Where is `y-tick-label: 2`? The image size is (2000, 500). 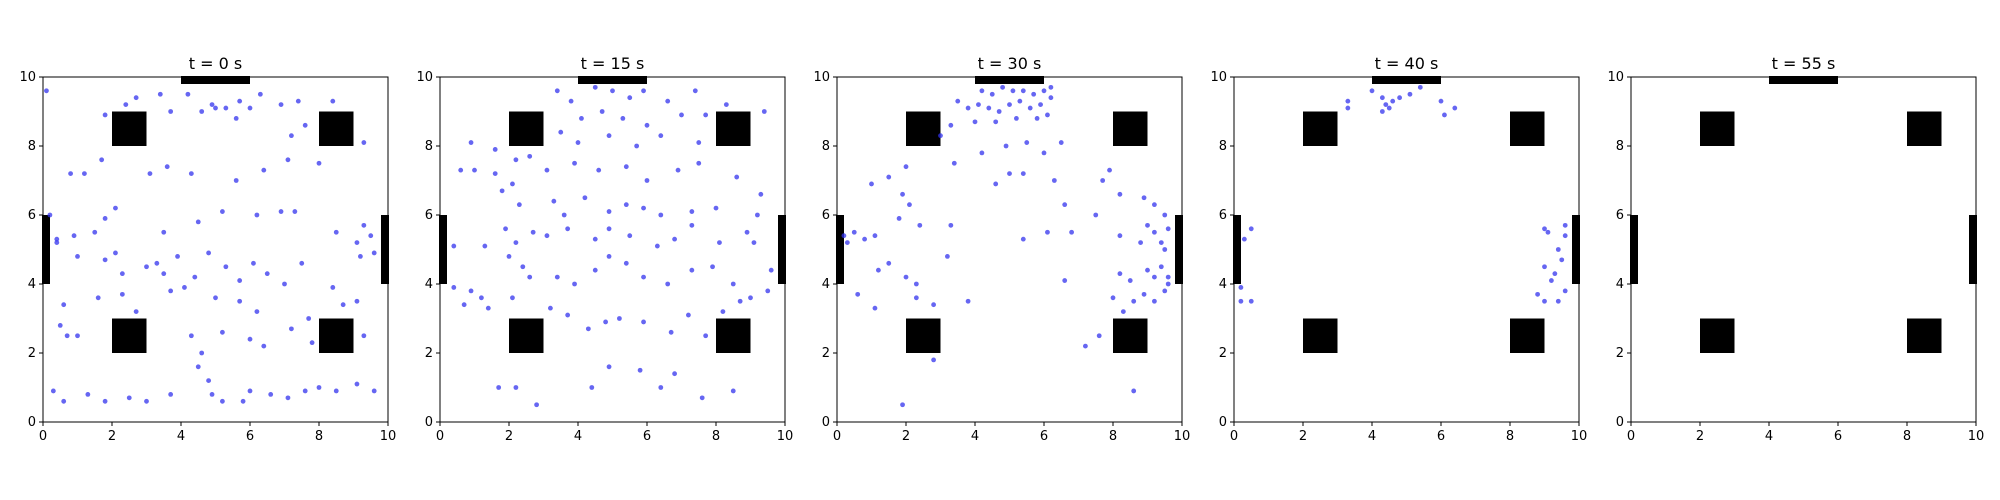
y-tick-label: 2 is located at coordinates (429, 353).